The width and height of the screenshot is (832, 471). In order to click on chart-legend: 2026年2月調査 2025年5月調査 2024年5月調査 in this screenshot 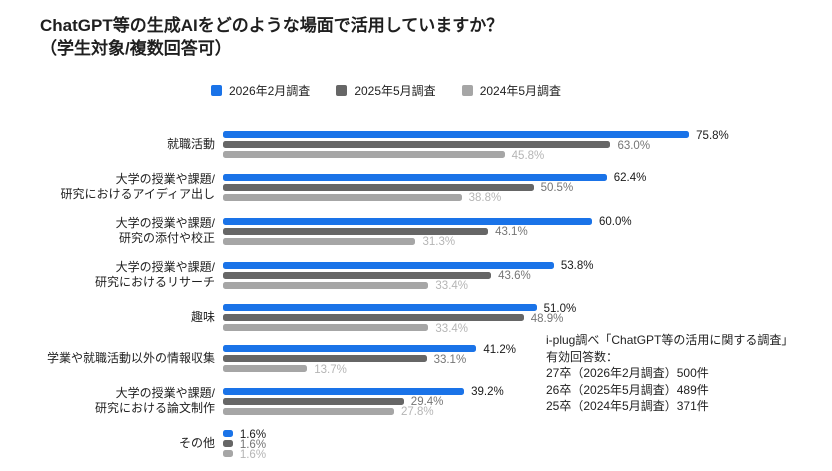, I will do `click(386, 90)`.